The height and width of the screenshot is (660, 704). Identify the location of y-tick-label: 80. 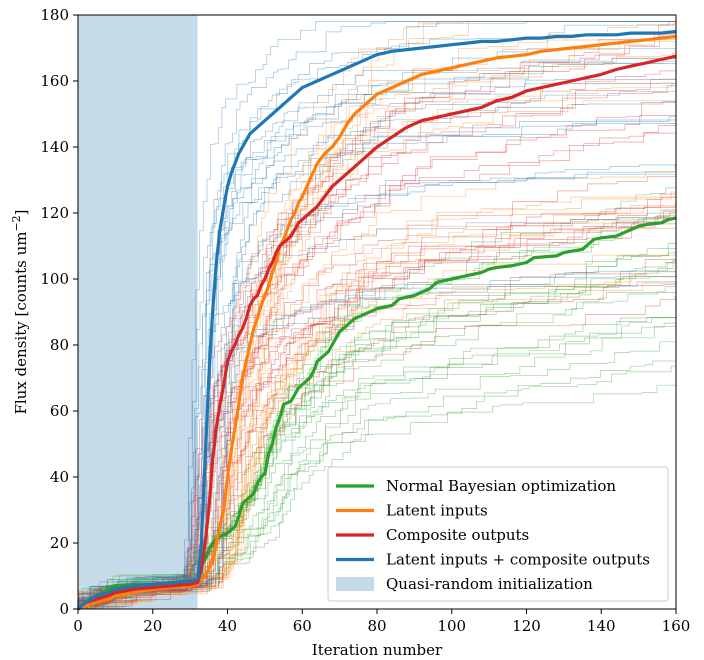
(59, 345).